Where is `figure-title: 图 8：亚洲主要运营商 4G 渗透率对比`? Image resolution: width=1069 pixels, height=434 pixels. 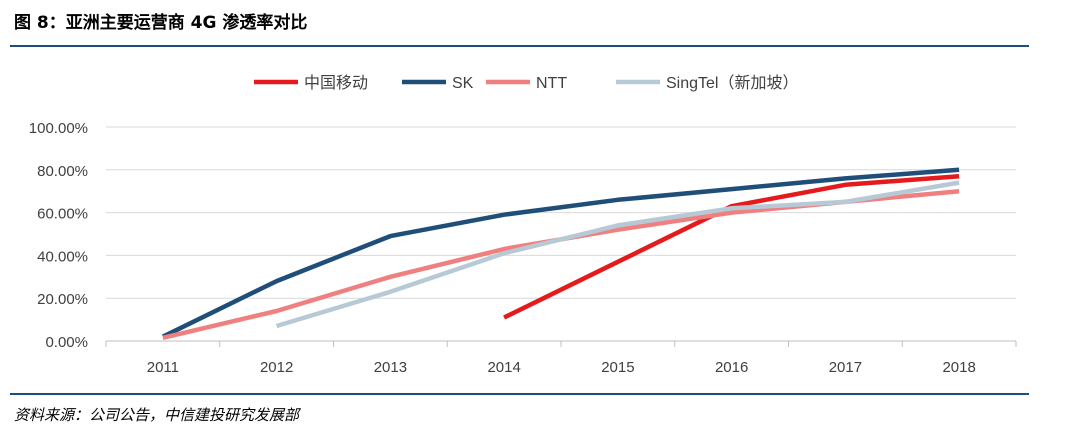
figure-title: 图 8：亚洲主要运营商 4G 渗透率对比 is located at coordinates (161, 23).